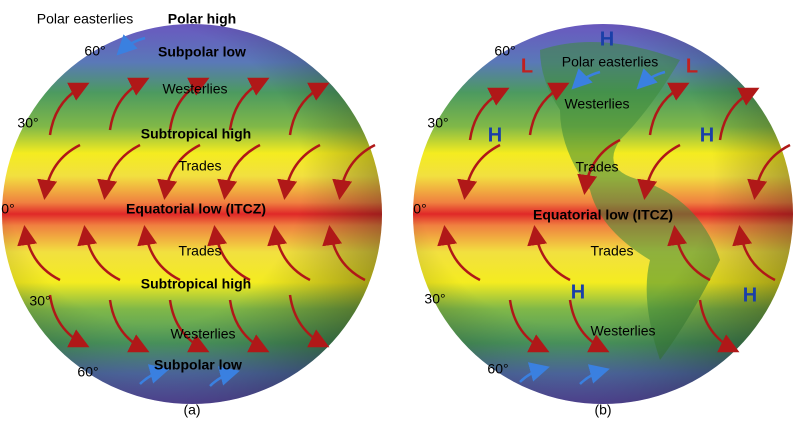  Describe the element at coordinates (191, 410) in the screenshot. I see `caption: (a)` at that location.